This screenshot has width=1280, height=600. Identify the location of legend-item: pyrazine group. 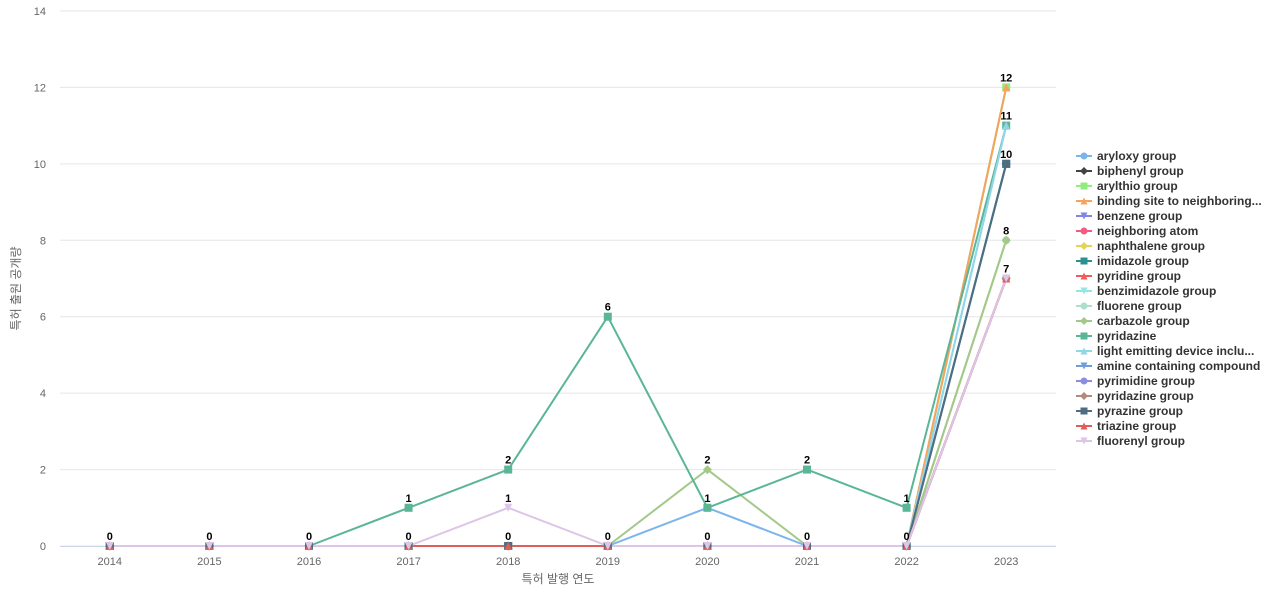
(1129, 411).